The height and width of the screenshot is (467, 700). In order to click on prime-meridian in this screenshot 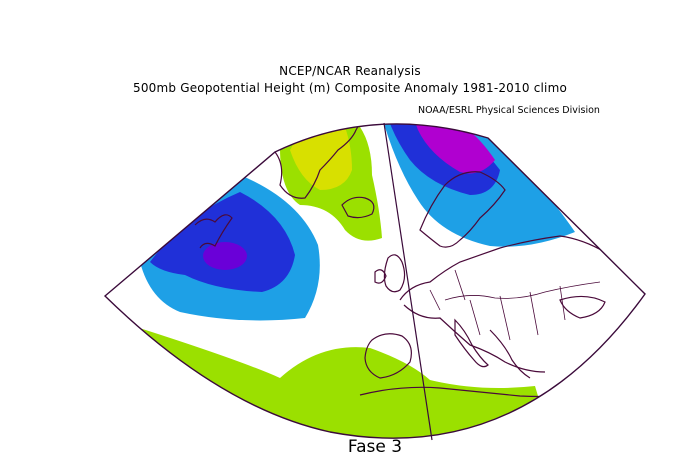, I will do `click(408, 281)`.